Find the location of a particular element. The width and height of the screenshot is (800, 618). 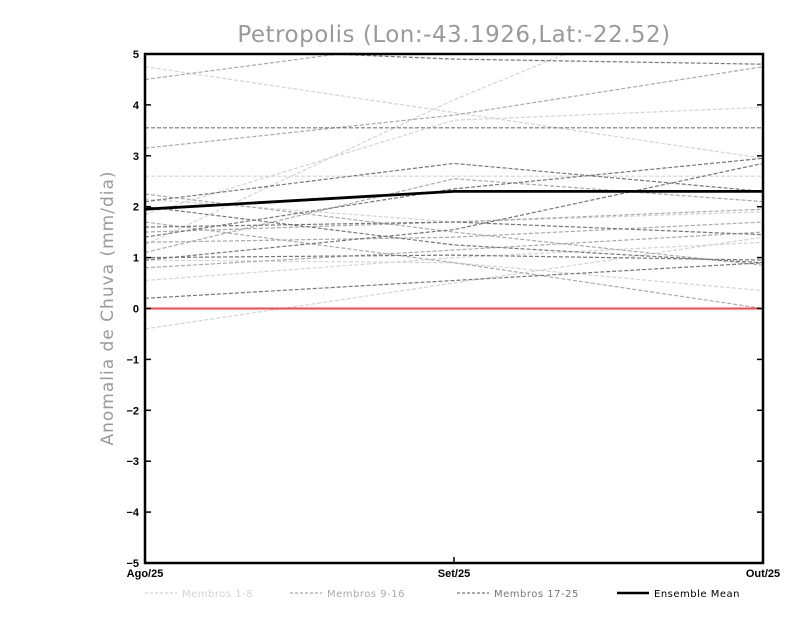

y-tick-label: 3 is located at coordinates (136, 157).